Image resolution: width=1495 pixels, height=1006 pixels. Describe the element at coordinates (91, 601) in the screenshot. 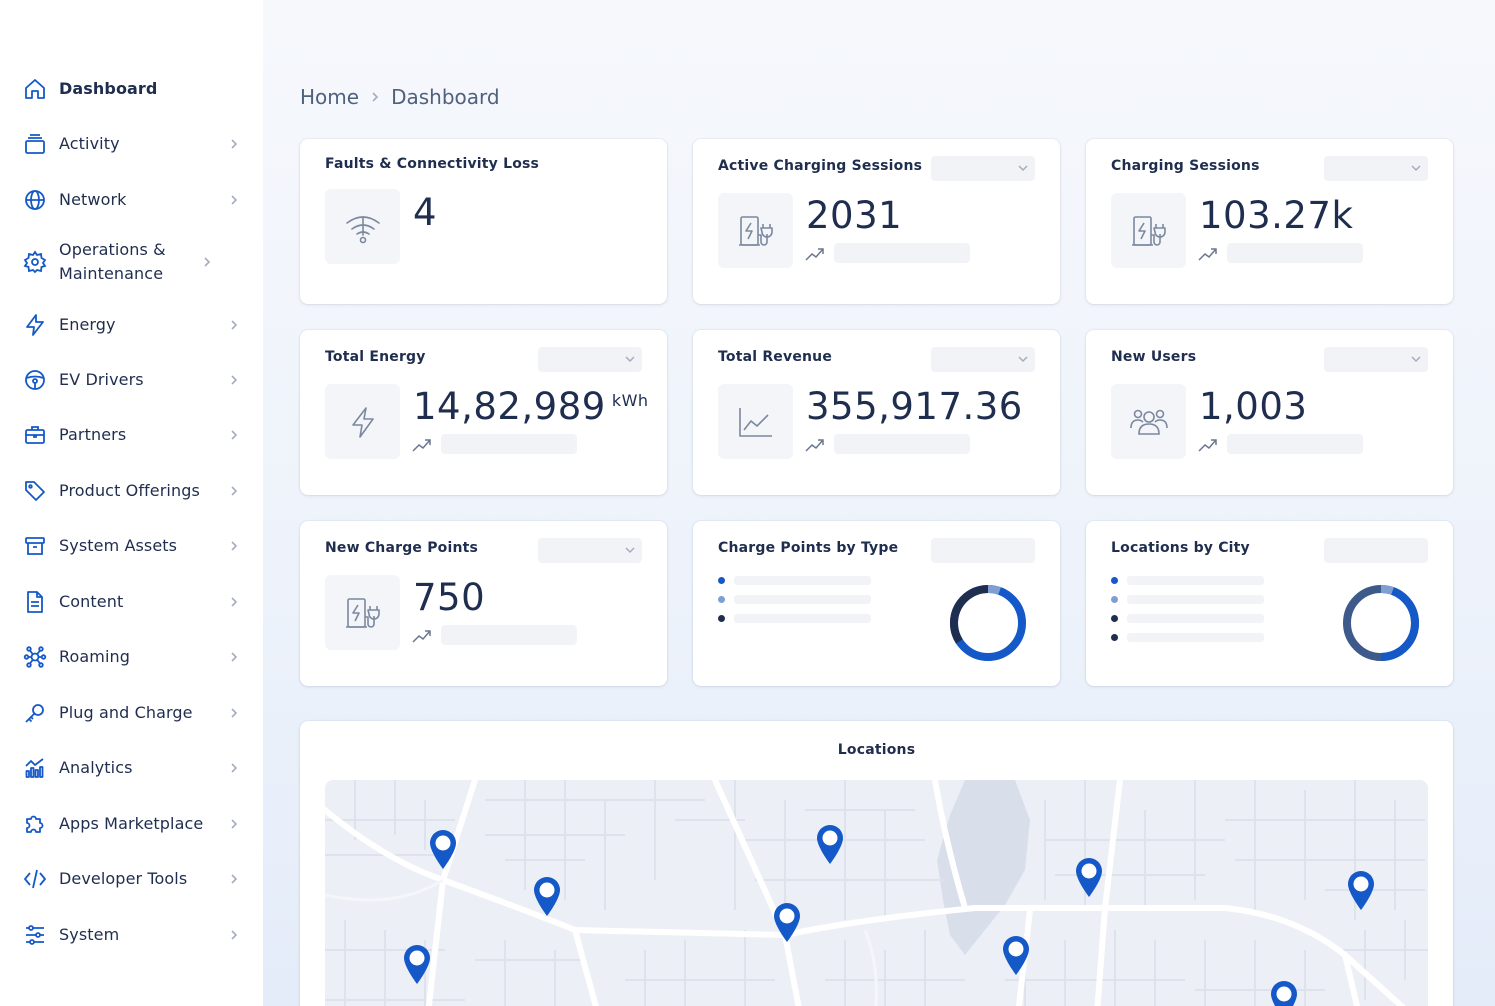

I see `sidebar-item-label: Content` at that location.